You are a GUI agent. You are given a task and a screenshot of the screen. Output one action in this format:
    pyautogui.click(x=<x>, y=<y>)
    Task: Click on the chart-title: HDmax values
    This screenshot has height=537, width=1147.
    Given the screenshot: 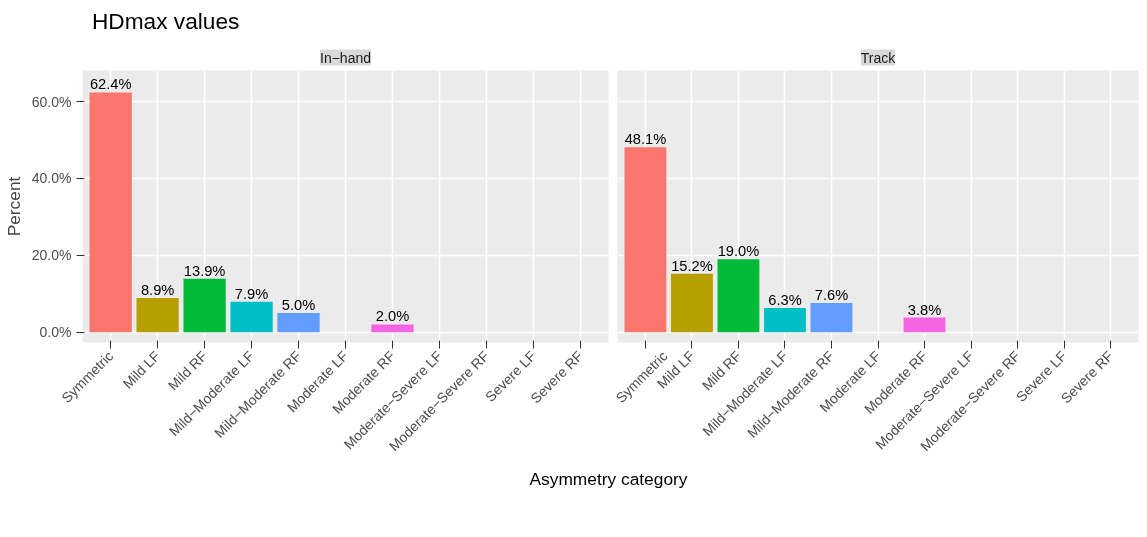 What is the action you would take?
    pyautogui.click(x=166, y=21)
    